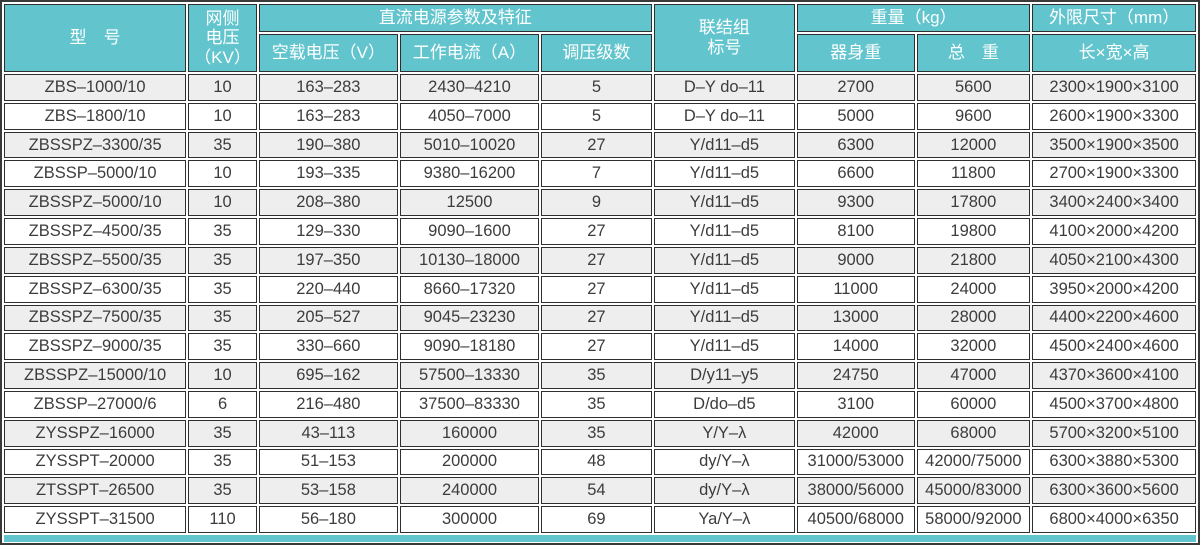  Describe the element at coordinates (973, 116) in the screenshot. I see `table-cell: 9600` at that location.